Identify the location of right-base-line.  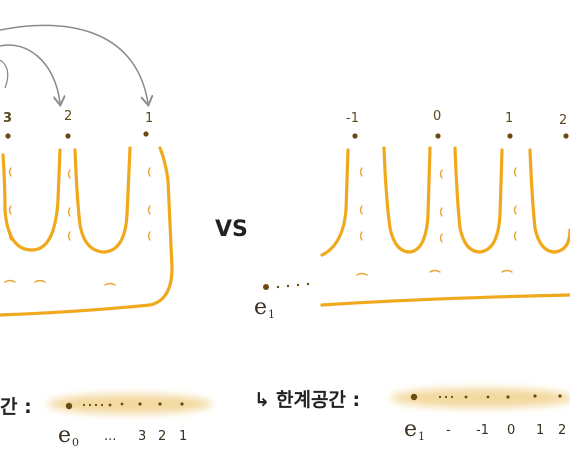
(445, 300).